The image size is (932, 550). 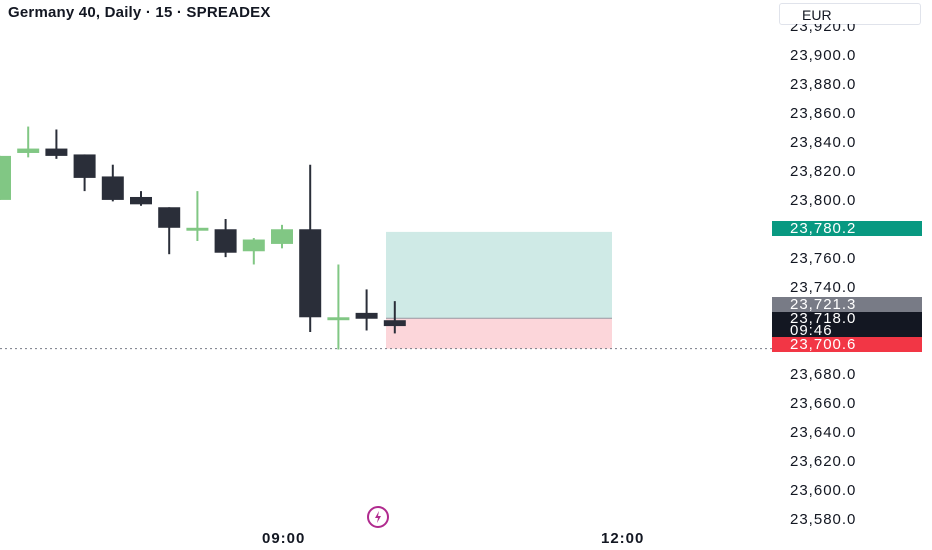 What do you see at coordinates (284, 538) in the screenshot?
I see `time-label: 09:00` at bounding box center [284, 538].